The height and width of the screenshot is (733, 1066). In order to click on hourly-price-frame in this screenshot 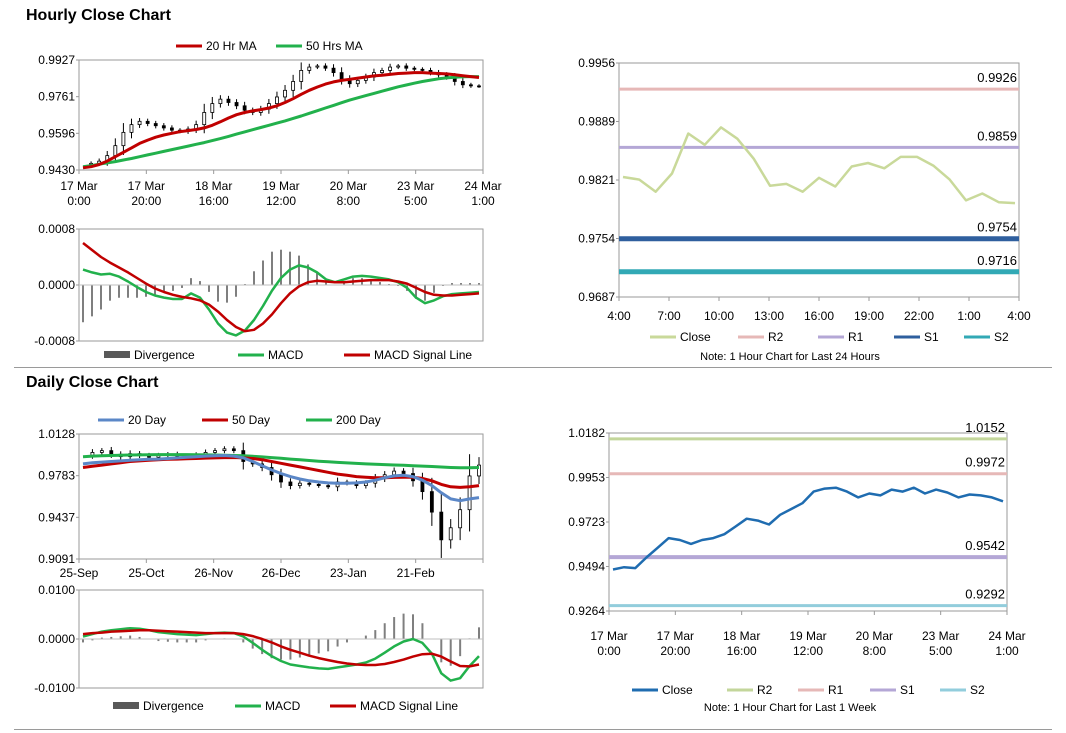, I will do `click(281, 115)`.